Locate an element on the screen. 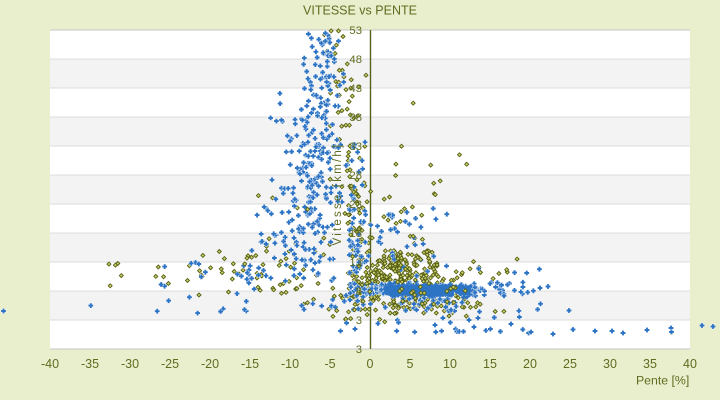 Image resolution: width=720 pixels, height=400 pixels. svg-text: 23 is located at coordinates (355, 205).